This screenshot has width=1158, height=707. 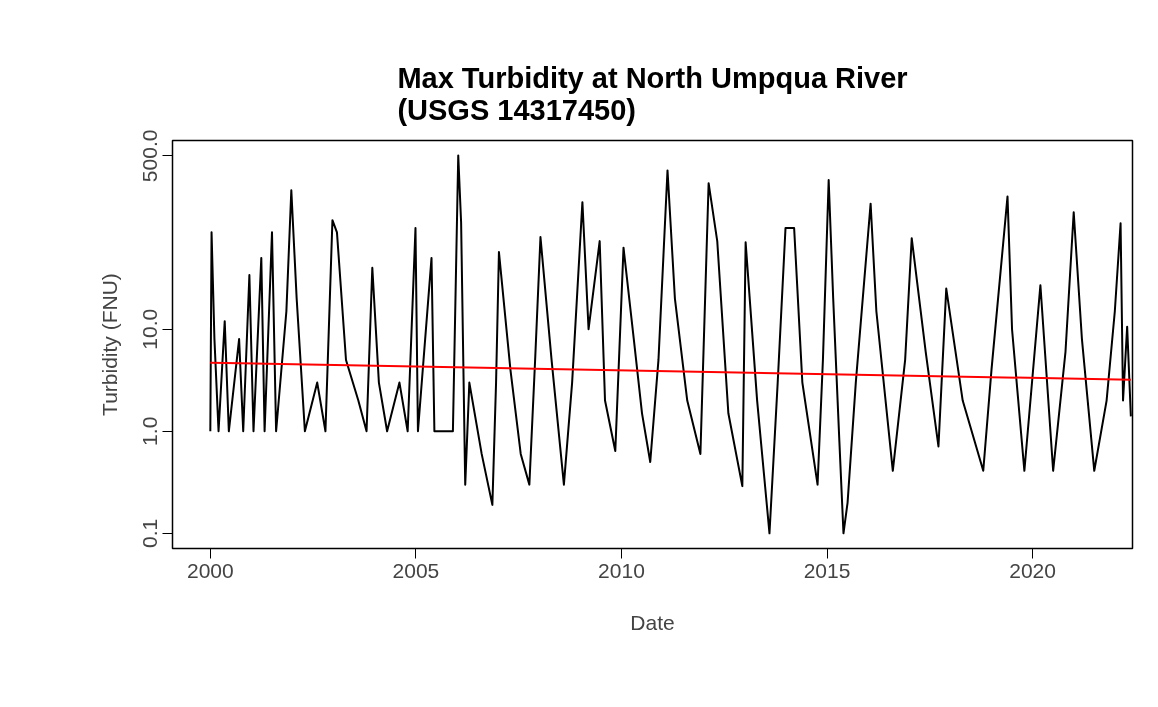 What do you see at coordinates (621, 570) in the screenshot?
I see `x-tick-label: 2010` at bounding box center [621, 570].